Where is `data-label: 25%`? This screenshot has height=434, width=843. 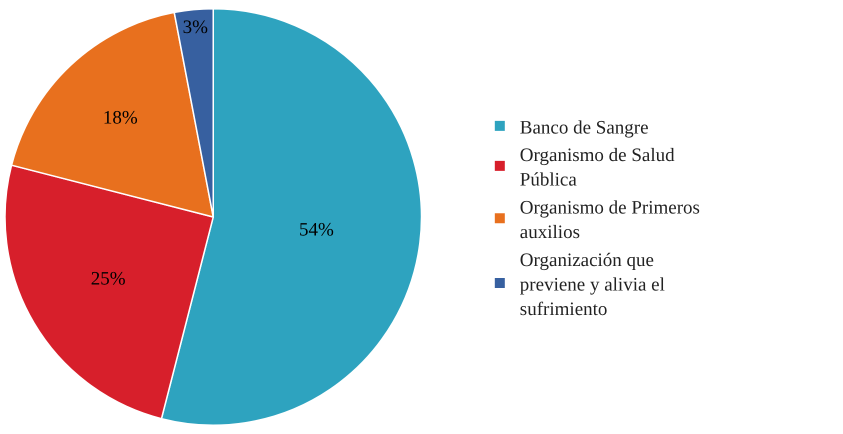 data-label: 25% is located at coordinates (108, 279).